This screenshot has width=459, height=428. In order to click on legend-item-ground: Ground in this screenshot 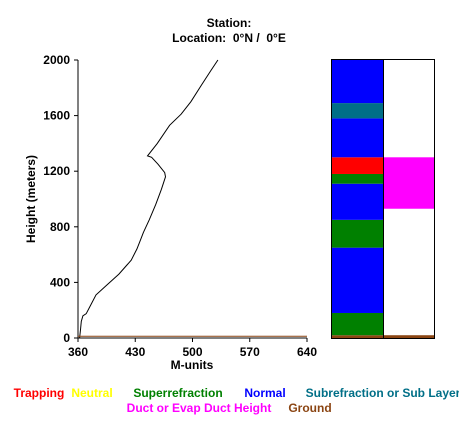, I will do `click(309, 408)`.